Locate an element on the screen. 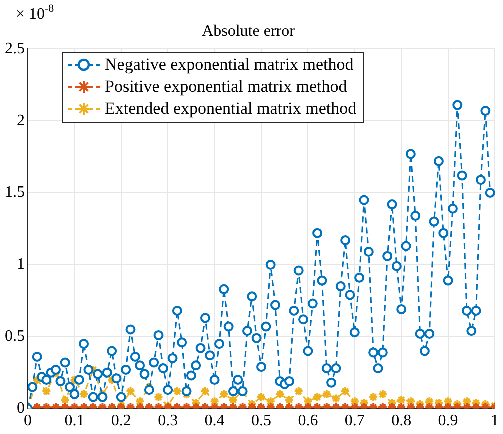  y-tick-label: 2 is located at coordinates (21, 121).